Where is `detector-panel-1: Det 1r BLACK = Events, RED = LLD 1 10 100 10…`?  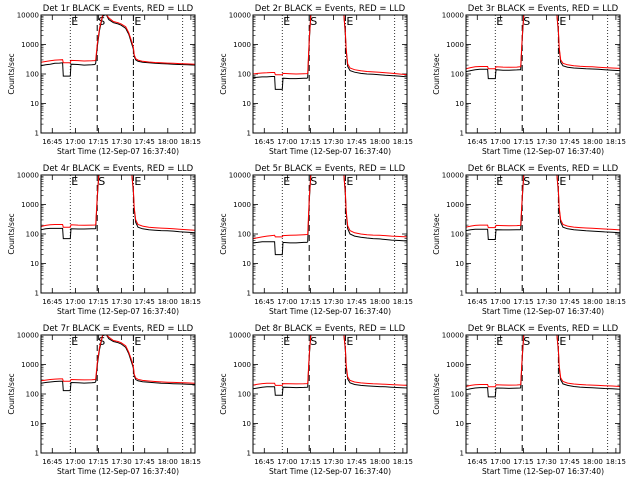
detector-panel-1: Det 1r BLACK = Events, RED = LLD 1 10 100 10… is located at coordinates (104, 80).